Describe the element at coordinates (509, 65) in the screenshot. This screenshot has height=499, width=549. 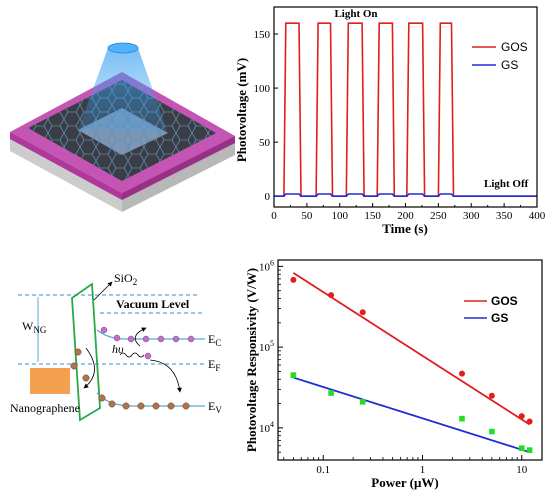
I see `chart1-legend-label-gs: GS` at that location.